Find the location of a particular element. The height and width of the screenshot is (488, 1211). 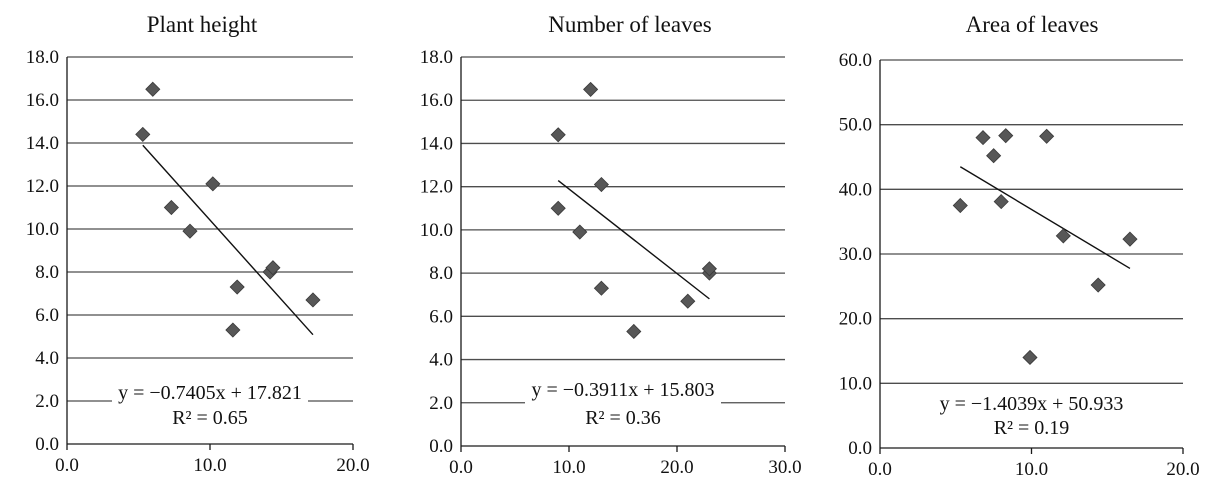

trendline-equation: y = −0.3911x + 15.803 is located at coordinates (622, 390).